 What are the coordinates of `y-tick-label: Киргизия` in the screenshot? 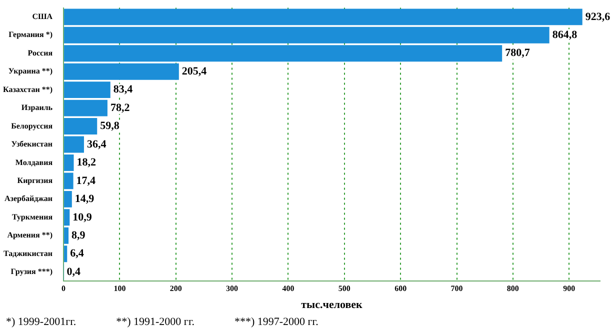 It's located at (35, 181).